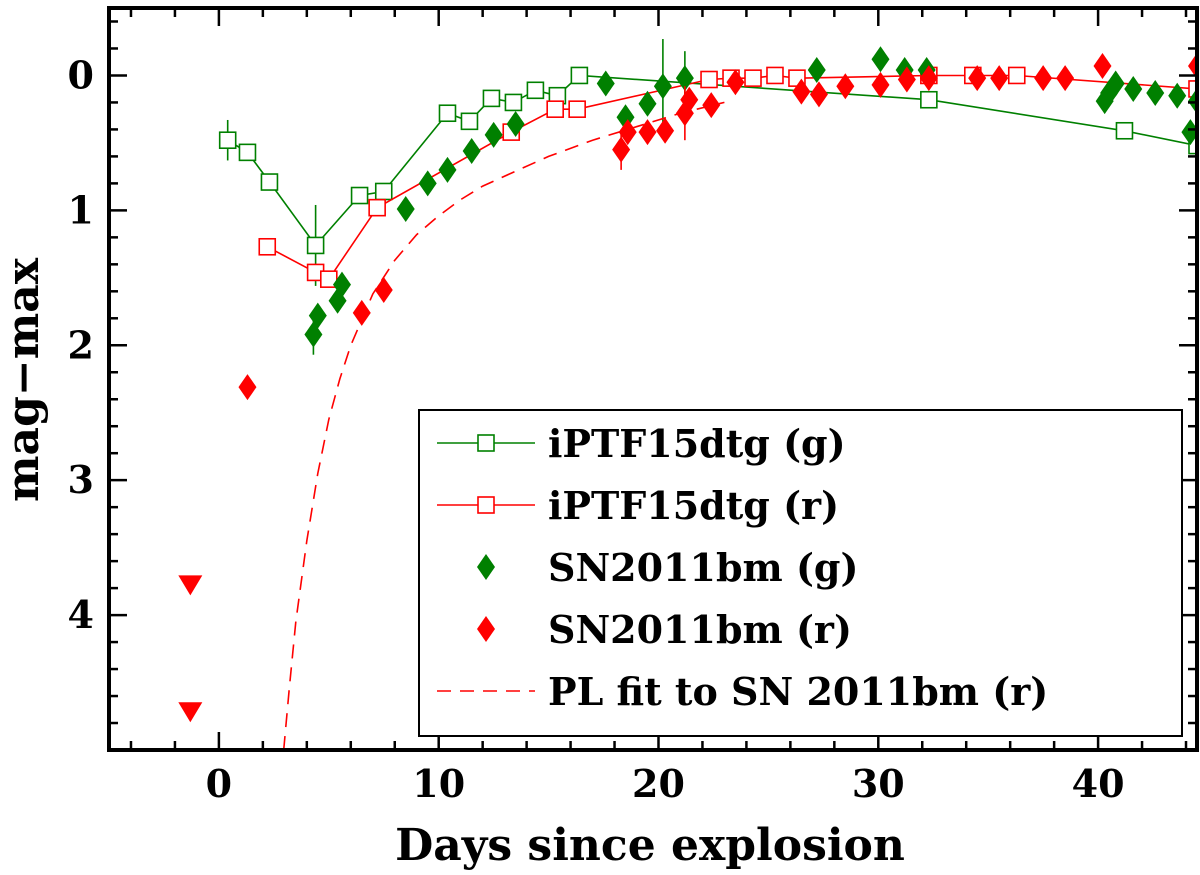 The image size is (1200, 875). I want to click on x-axis-title: Days since explosion, so click(650, 845).